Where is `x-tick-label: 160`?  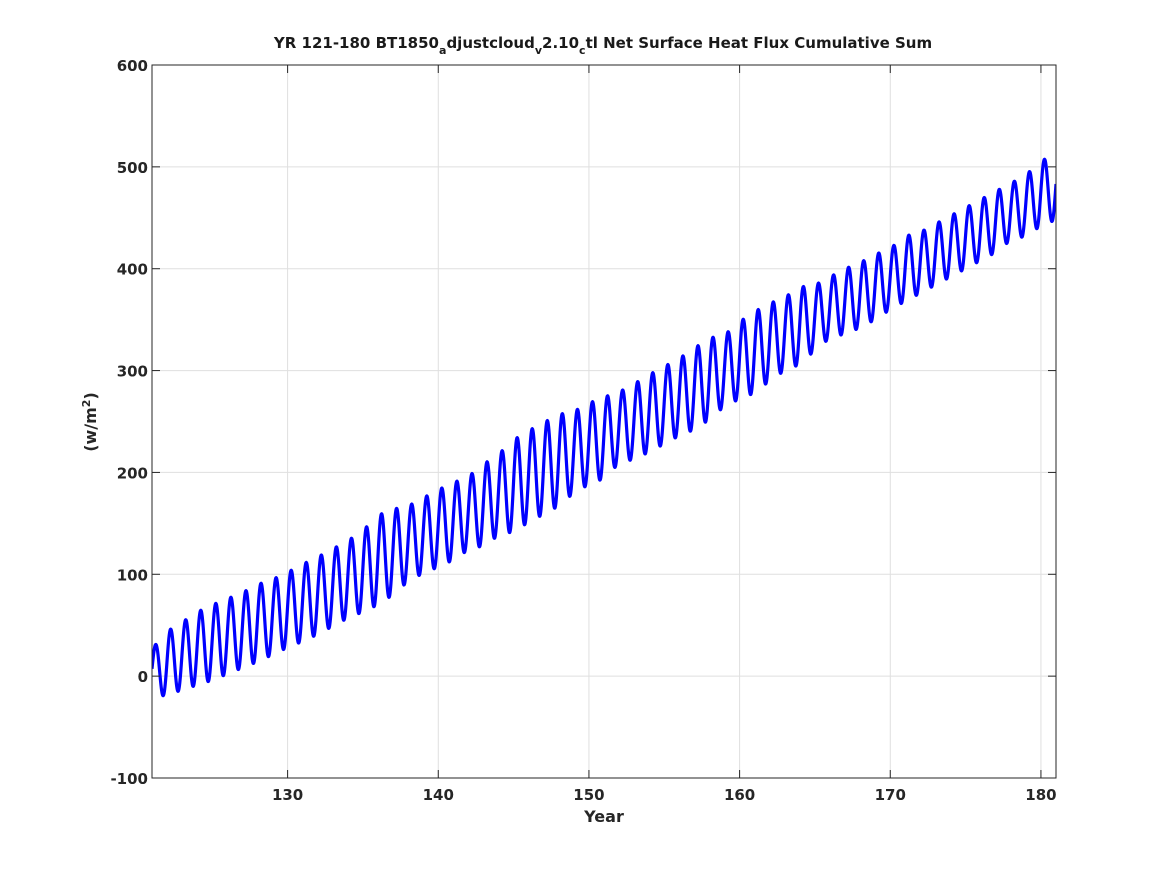 x-tick-label: 160 is located at coordinates (739, 795).